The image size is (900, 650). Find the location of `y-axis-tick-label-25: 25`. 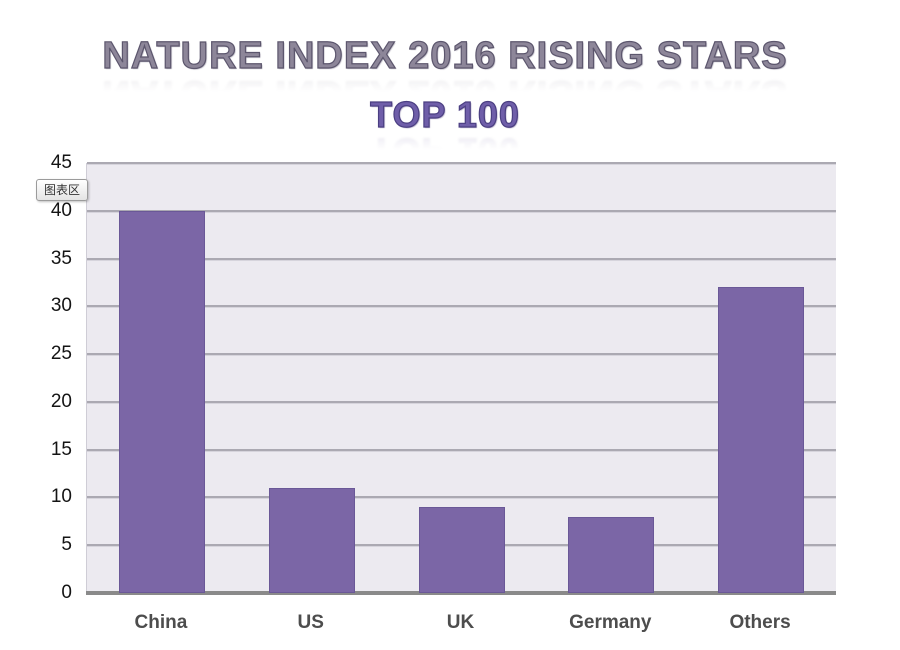

y-axis-tick-label-25: 25 is located at coordinates (61, 354).